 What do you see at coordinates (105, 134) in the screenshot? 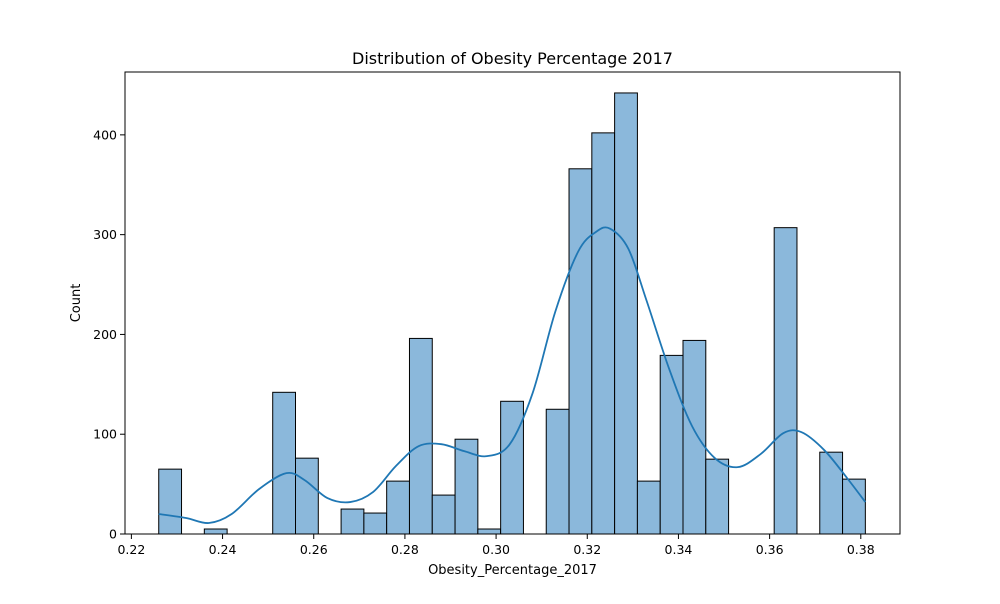
I see `y-tick-label: 400` at bounding box center [105, 134].